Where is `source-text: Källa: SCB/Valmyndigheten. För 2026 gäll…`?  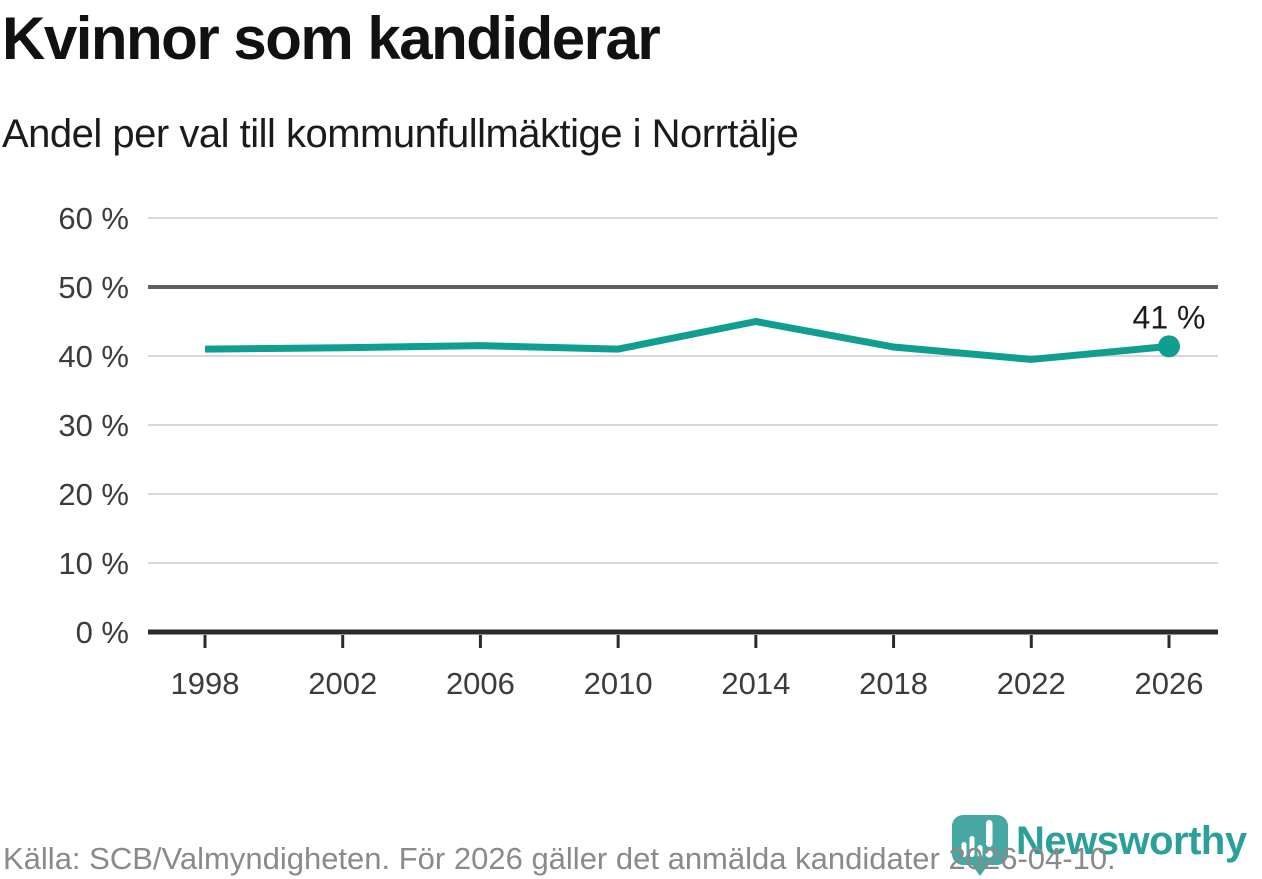 source-text: Källa: SCB/Valmyndigheten. För 2026 gäll… is located at coordinates (559, 858).